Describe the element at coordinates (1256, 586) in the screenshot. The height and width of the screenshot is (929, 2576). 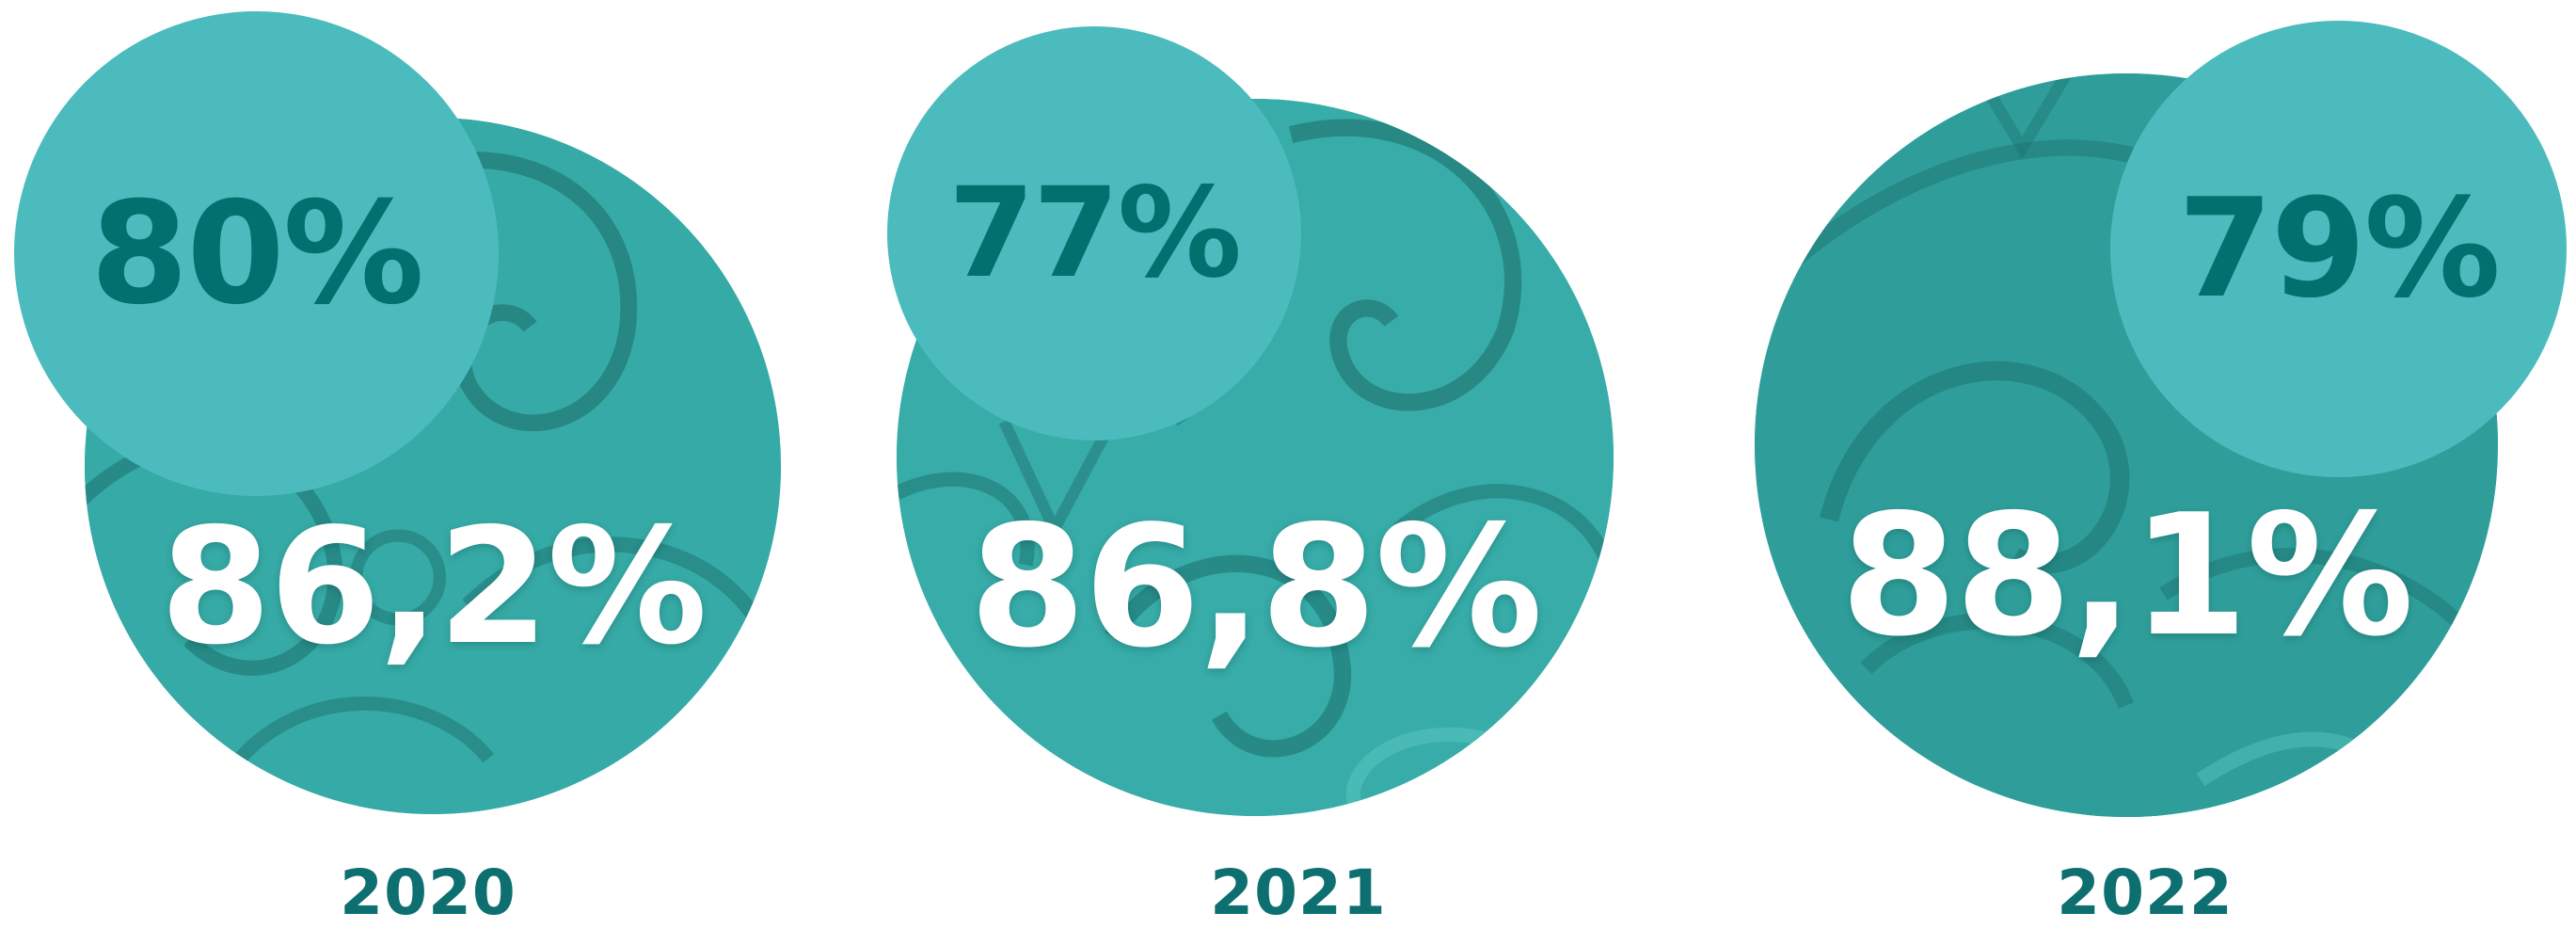
I see `stat-2021-main-value: 86,8%` at that location.